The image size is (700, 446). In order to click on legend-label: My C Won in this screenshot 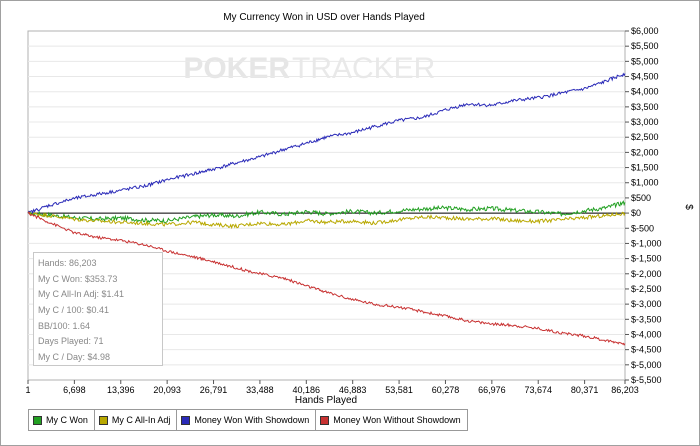, I will do `click(67, 420)`.